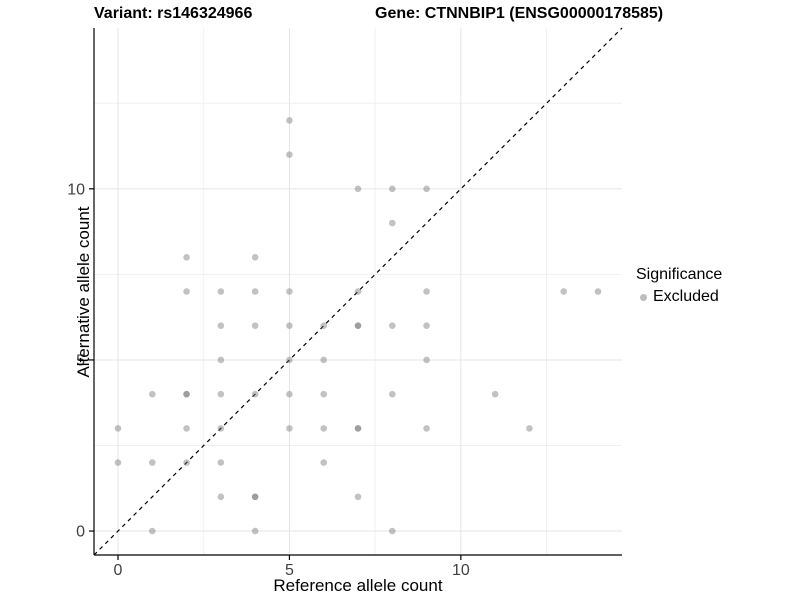 This screenshot has width=800, height=600. I want to click on gene-title: Gene: CTNNBIP1 (ENSG00000178585), so click(519, 13).